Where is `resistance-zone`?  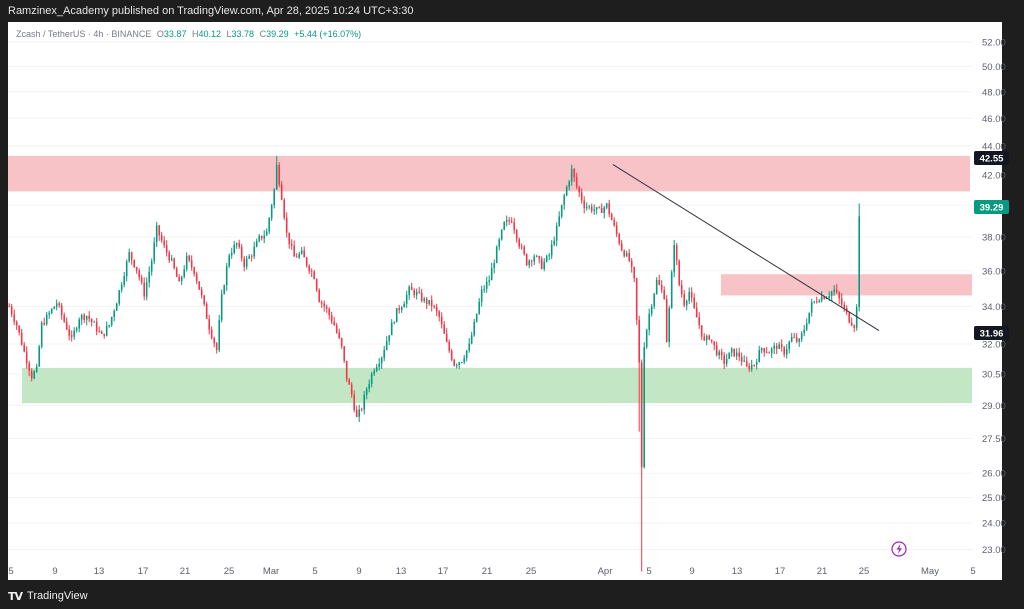
resistance-zone is located at coordinates (489, 173).